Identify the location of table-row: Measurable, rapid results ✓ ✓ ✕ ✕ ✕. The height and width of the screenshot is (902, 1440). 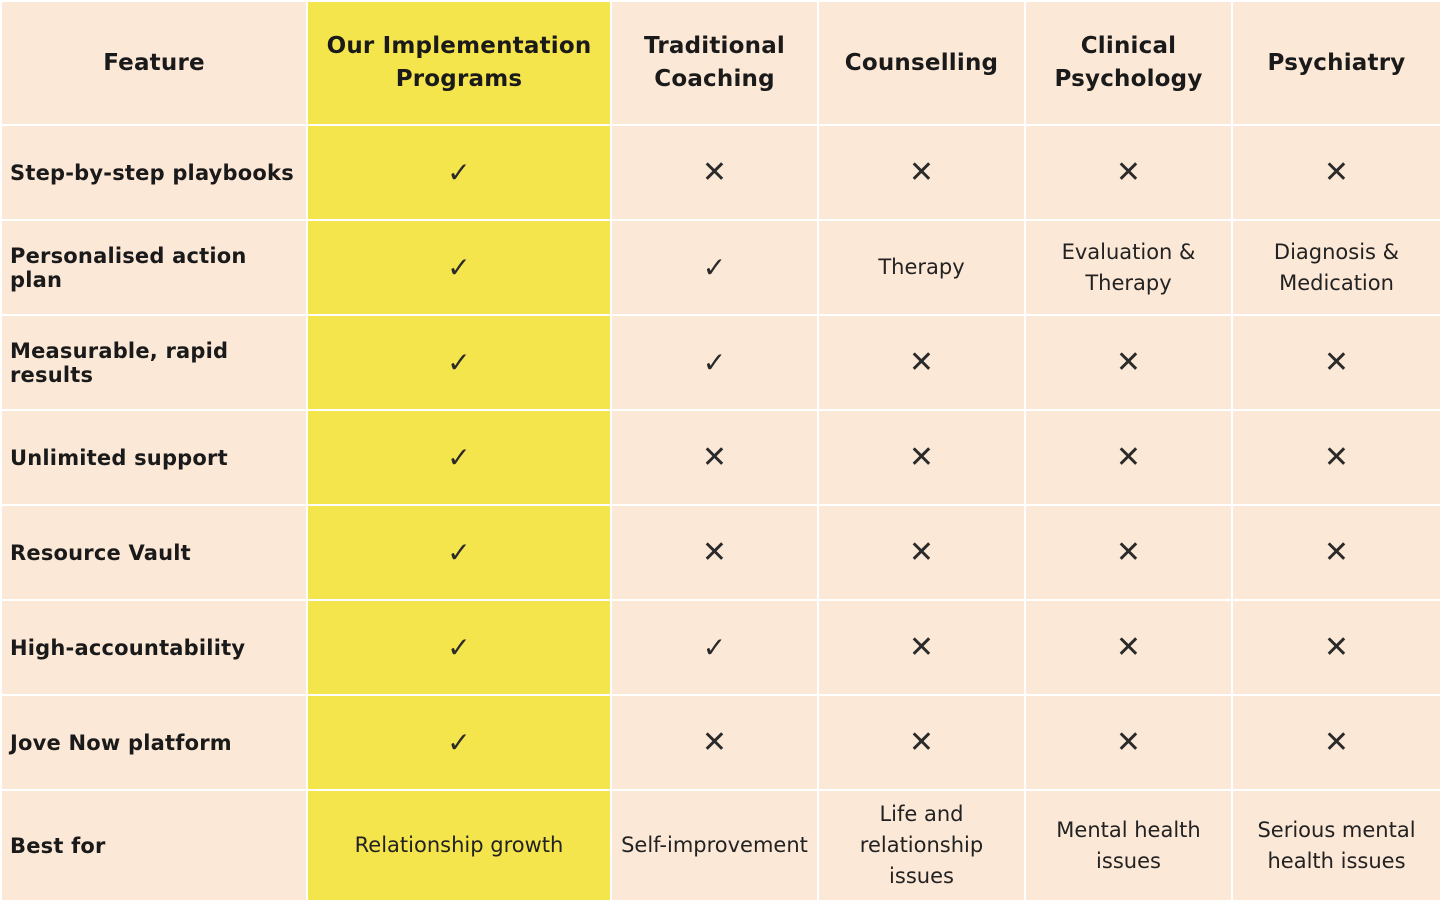
(720, 362).